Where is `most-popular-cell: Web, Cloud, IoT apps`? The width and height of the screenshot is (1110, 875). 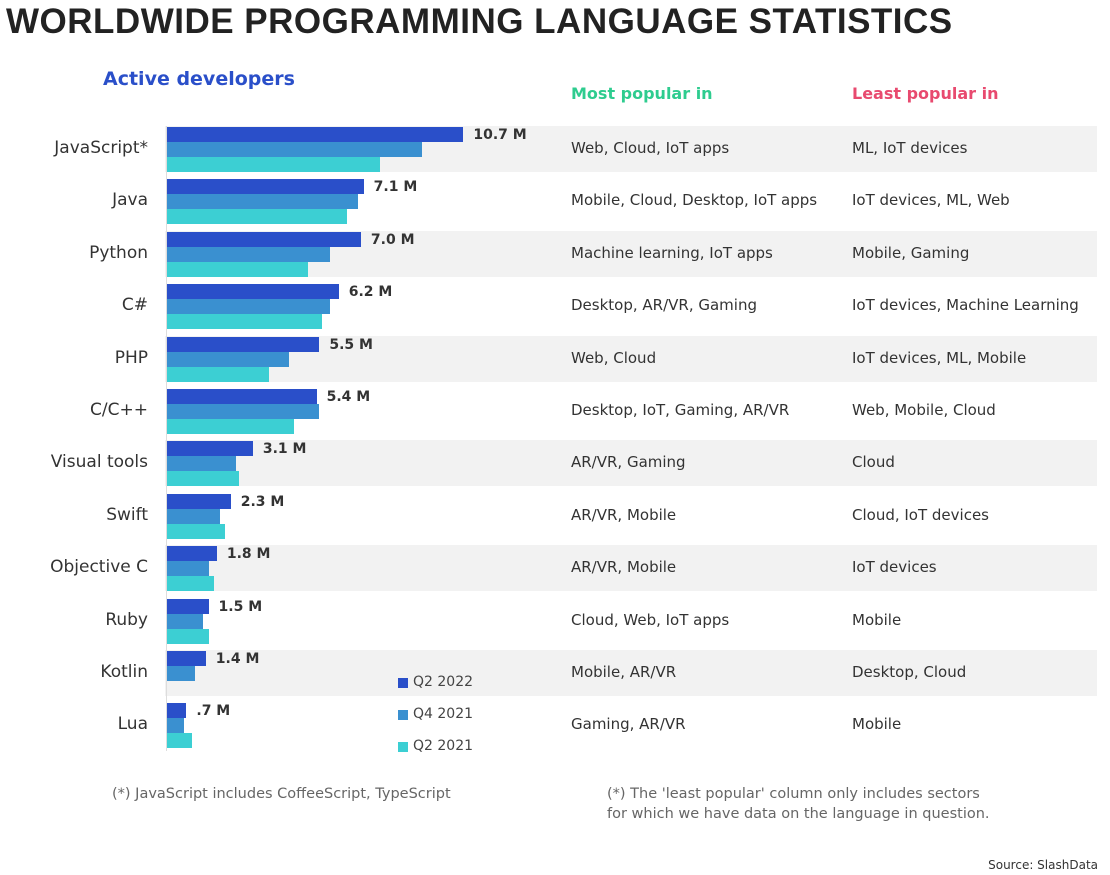 most-popular-cell: Web, Cloud, IoT apps is located at coordinates (650, 148).